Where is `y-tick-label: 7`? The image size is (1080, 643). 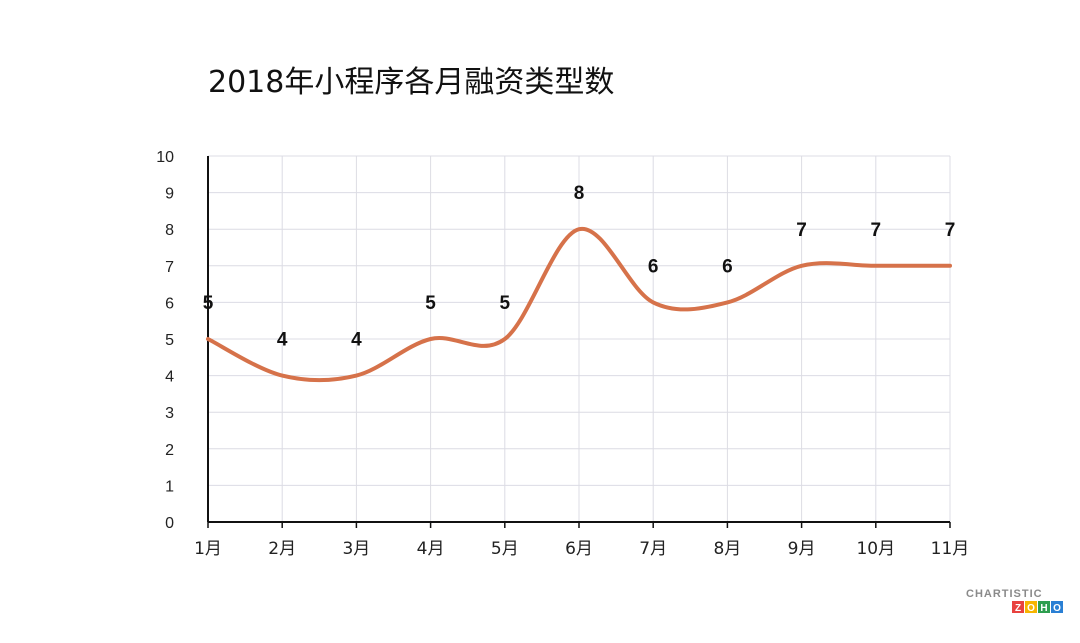 y-tick-label: 7 is located at coordinates (169, 267).